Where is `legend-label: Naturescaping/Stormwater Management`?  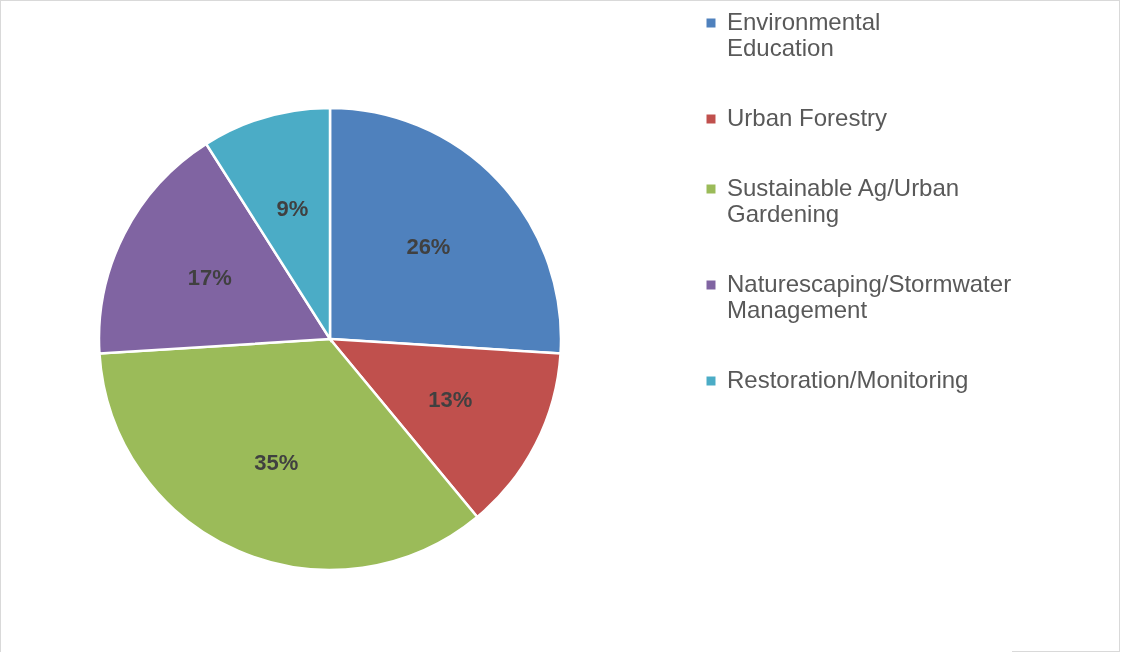 legend-label: Naturescaping/Stormwater Management is located at coordinates (869, 296).